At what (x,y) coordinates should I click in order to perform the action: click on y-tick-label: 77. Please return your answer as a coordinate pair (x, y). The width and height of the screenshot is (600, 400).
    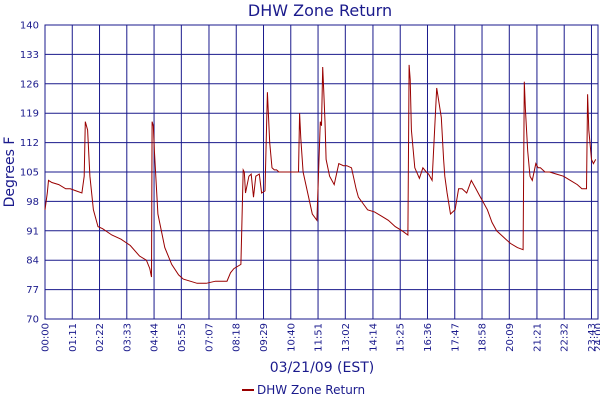
    Looking at the image, I should click on (32, 290).